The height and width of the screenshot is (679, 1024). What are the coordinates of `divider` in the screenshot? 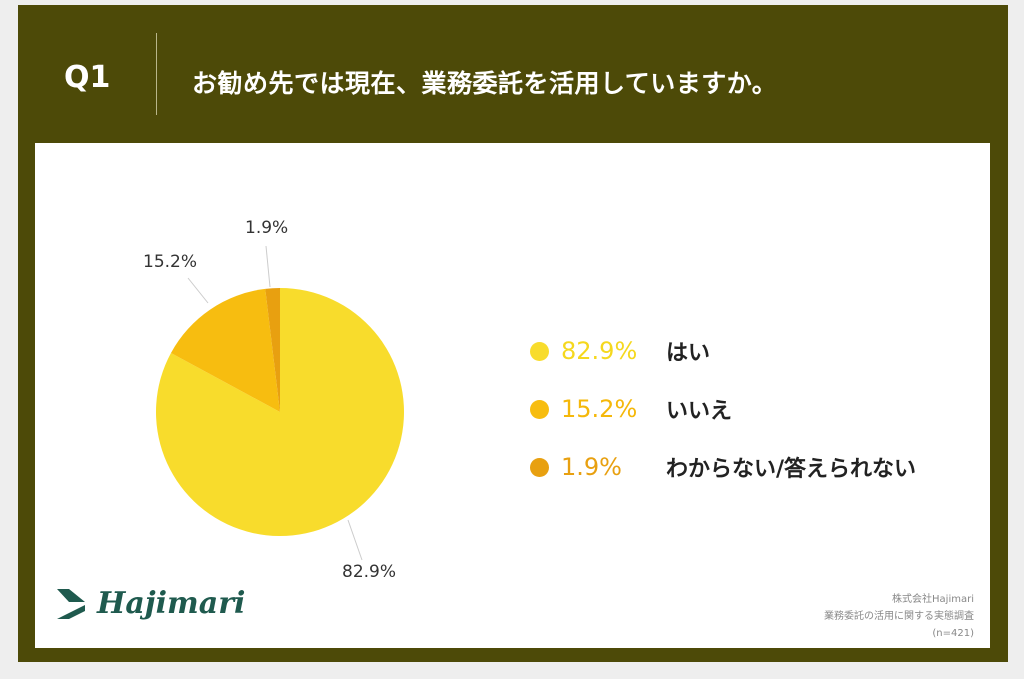 It's located at (156, 74).